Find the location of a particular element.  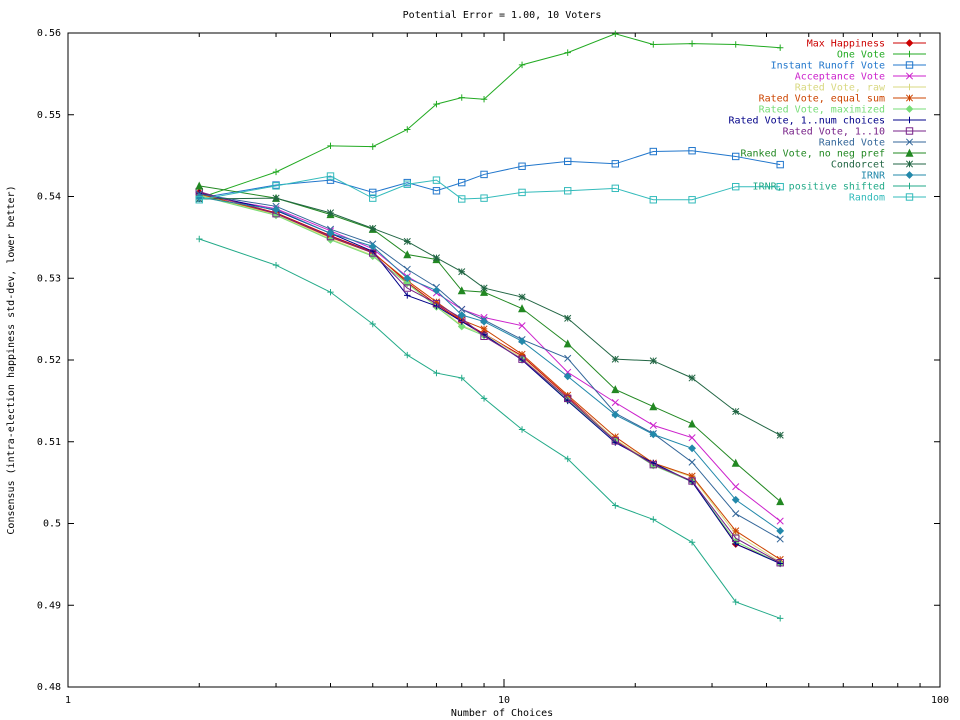

legend-label: Ranked Vote, no neg pref is located at coordinates (813, 154).